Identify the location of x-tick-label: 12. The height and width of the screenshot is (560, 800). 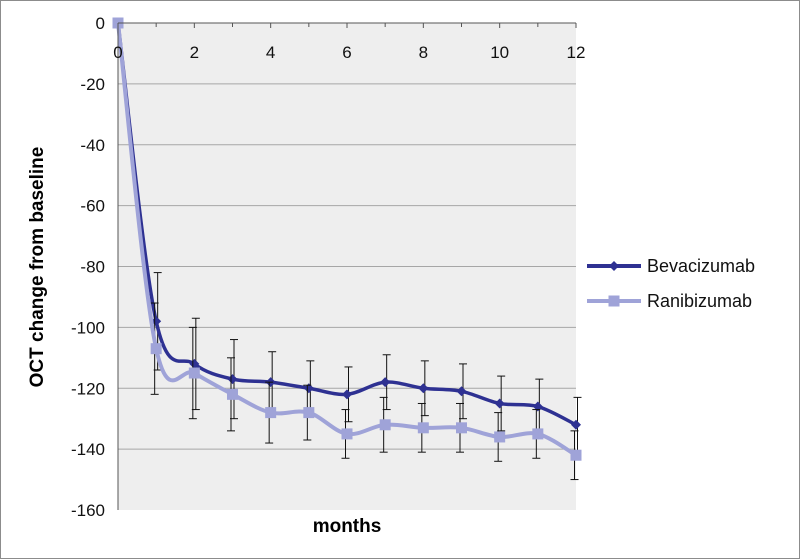
(576, 52).